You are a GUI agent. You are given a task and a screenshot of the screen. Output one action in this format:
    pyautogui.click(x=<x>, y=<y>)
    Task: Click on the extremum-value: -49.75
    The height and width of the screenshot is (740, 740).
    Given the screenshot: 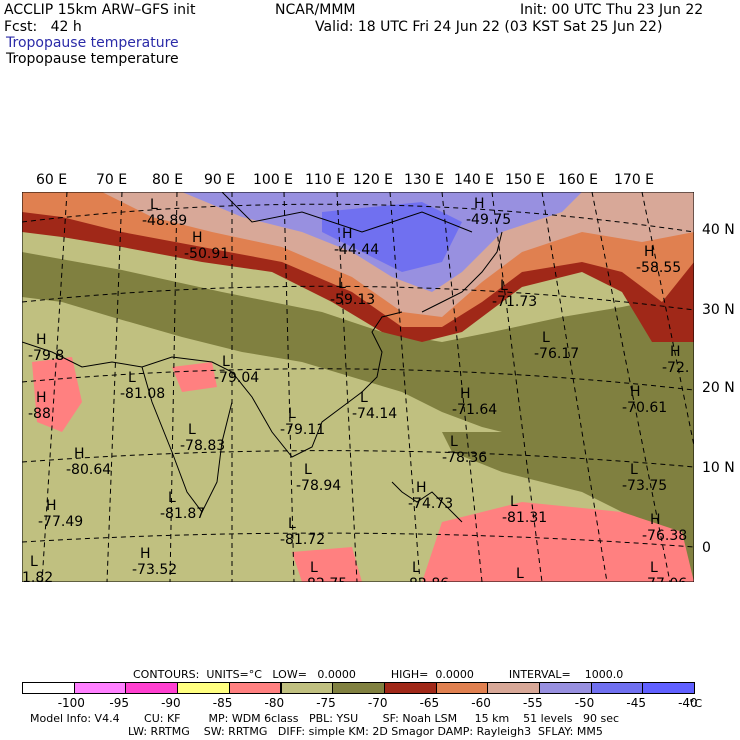 What is the action you would take?
    pyautogui.click(x=488, y=220)
    